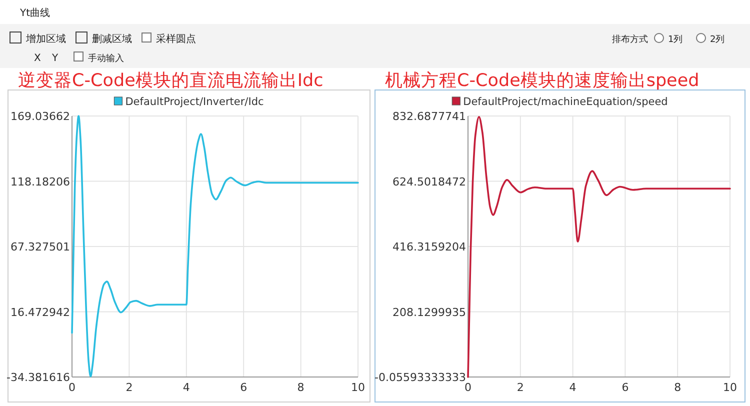 This screenshot has height=406, width=750. Describe the element at coordinates (429, 312) in the screenshot. I see `y-tick-label: 208.1299935` at that location.